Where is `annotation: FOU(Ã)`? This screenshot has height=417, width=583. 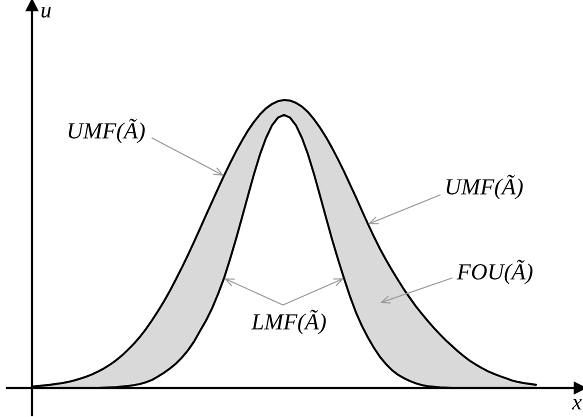
annotation: FOU(Ã) is located at coordinates (494, 272).